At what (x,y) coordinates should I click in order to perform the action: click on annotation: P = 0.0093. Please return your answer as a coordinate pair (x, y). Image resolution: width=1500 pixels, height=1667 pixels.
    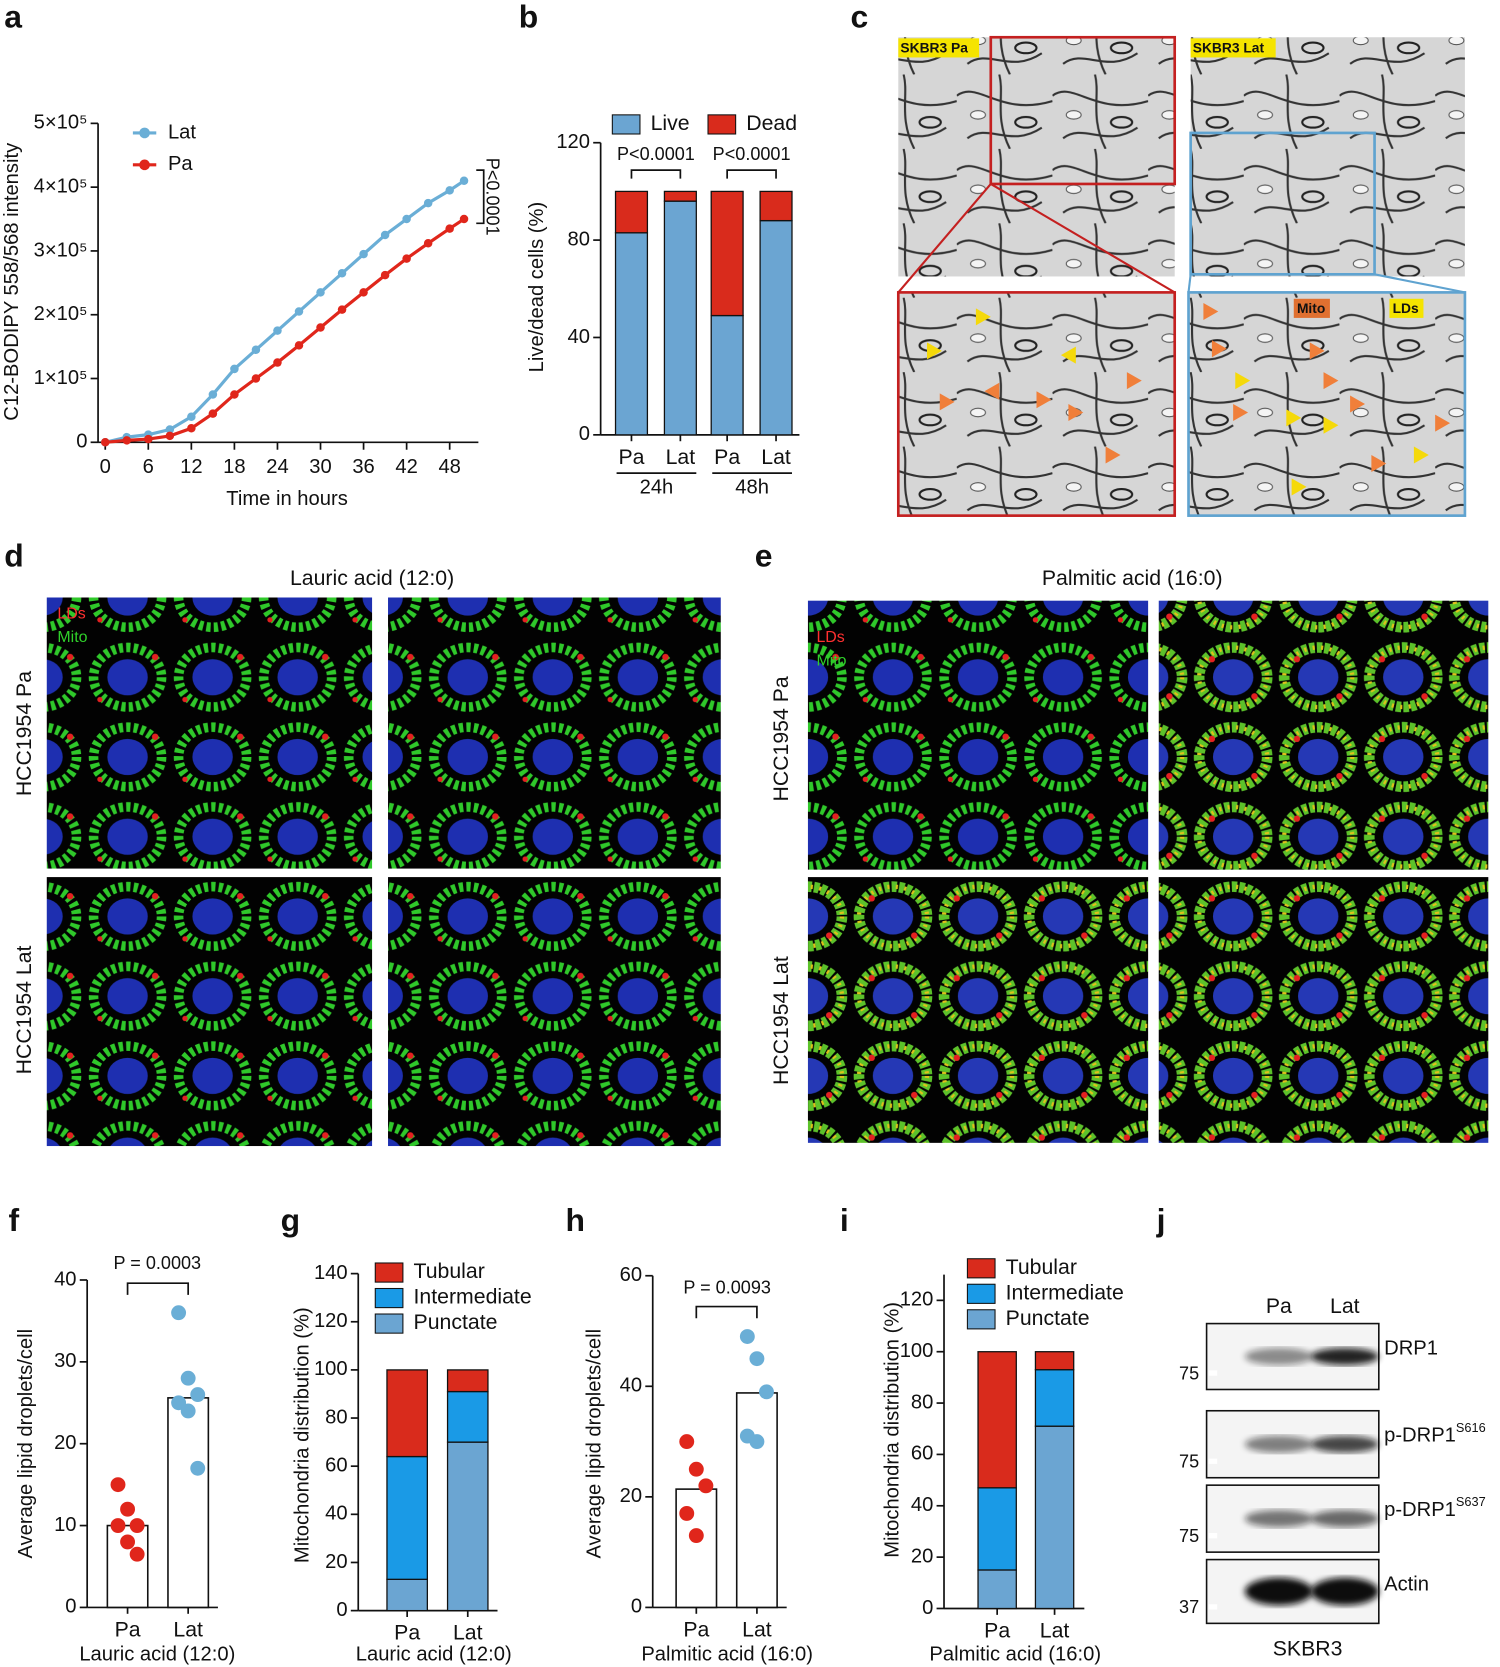
    Looking at the image, I should click on (727, 1287).